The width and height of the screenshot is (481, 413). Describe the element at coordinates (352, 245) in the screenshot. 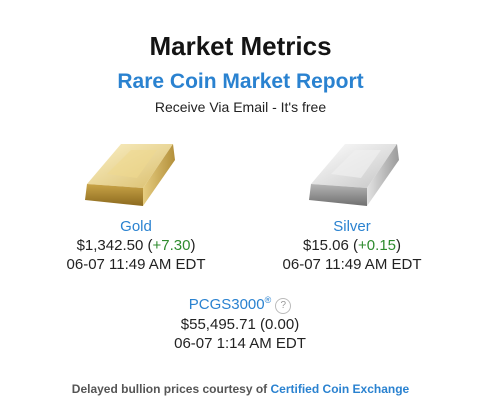

I see `silver-price-line: $15.06 (+0.15)` at that location.